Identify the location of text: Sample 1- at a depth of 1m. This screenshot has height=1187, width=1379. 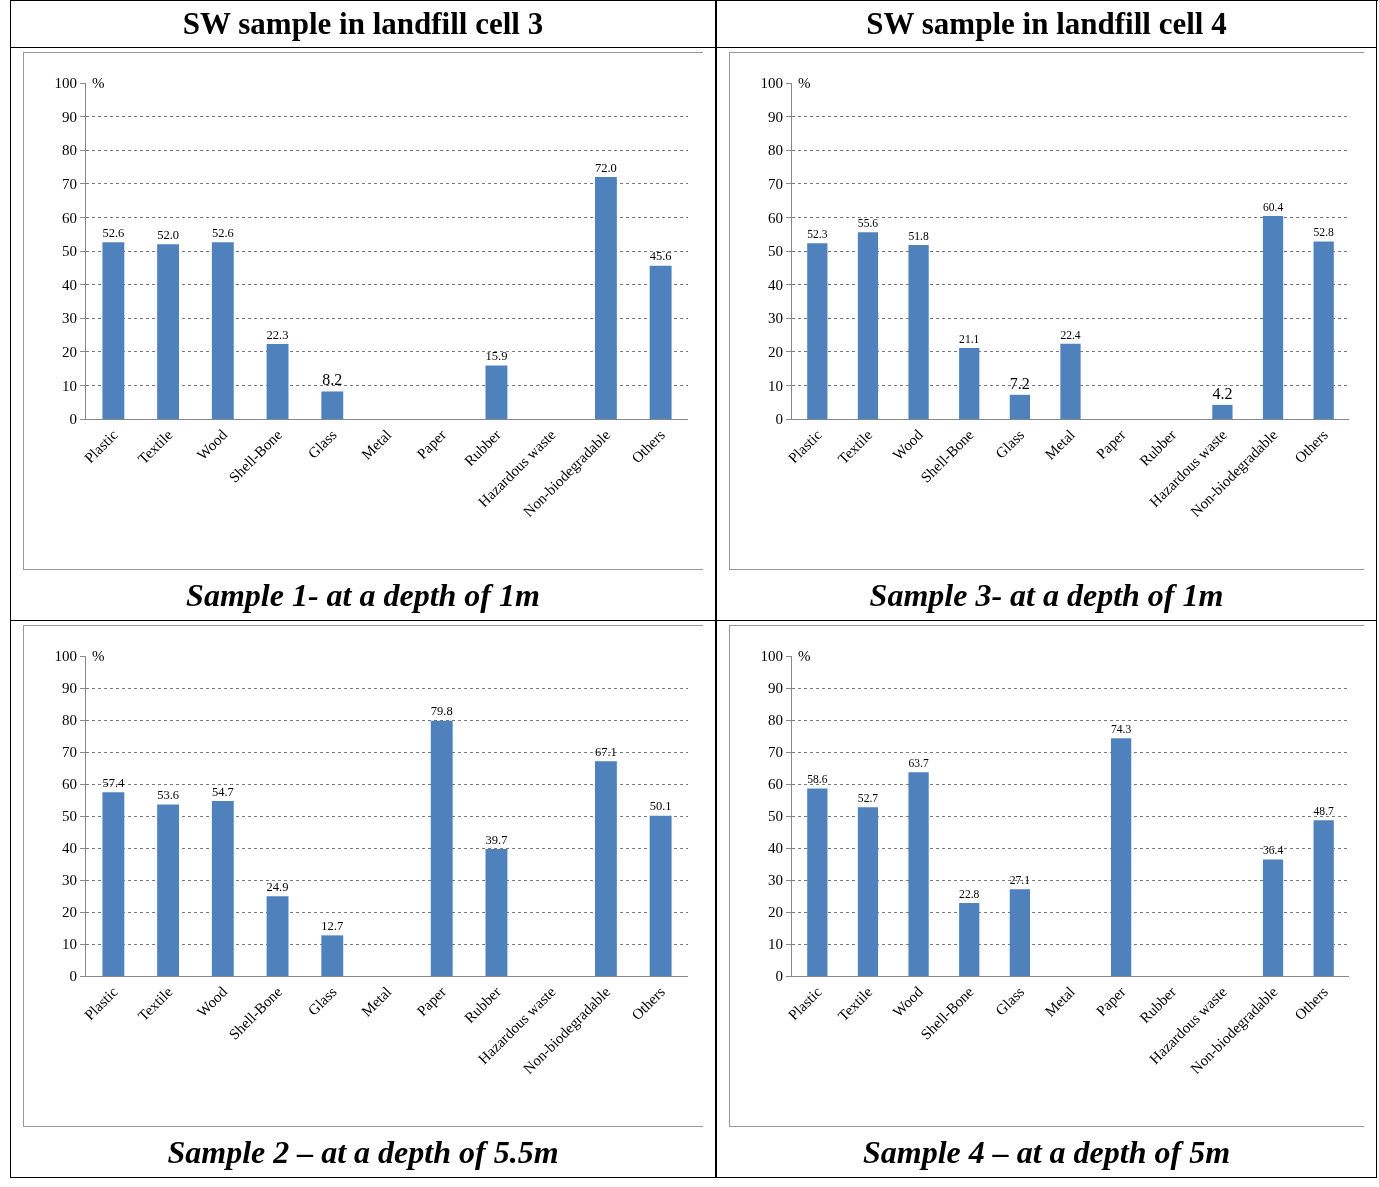
(363, 595).